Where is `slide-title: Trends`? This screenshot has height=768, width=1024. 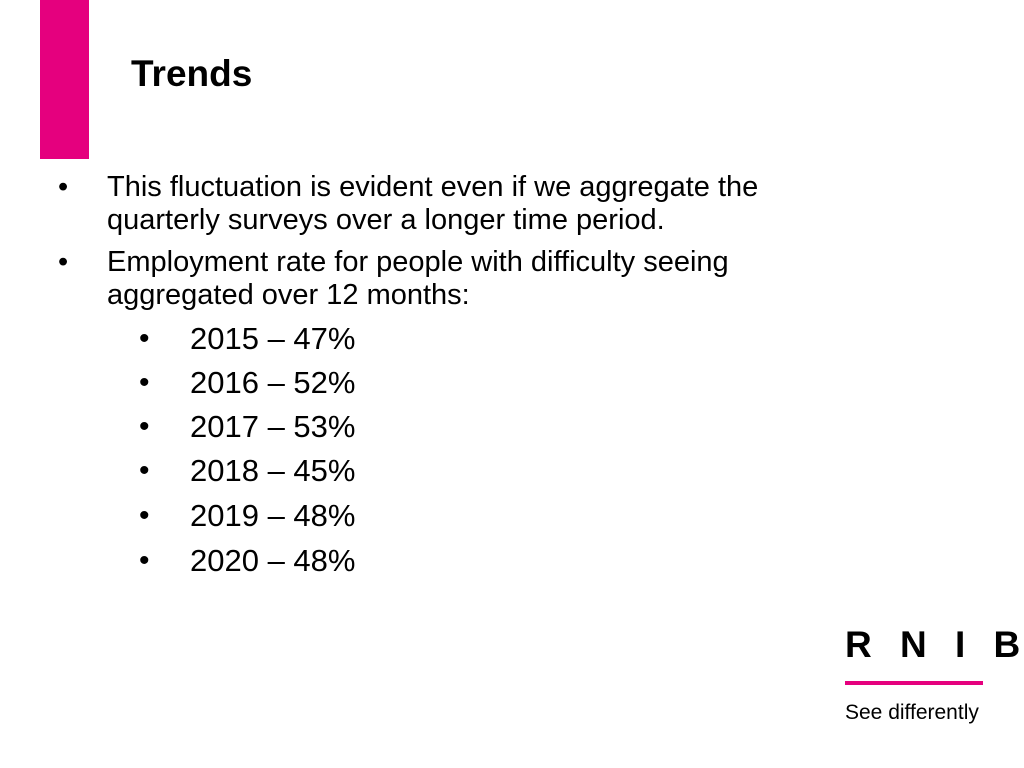 slide-title: Trends is located at coordinates (192, 73).